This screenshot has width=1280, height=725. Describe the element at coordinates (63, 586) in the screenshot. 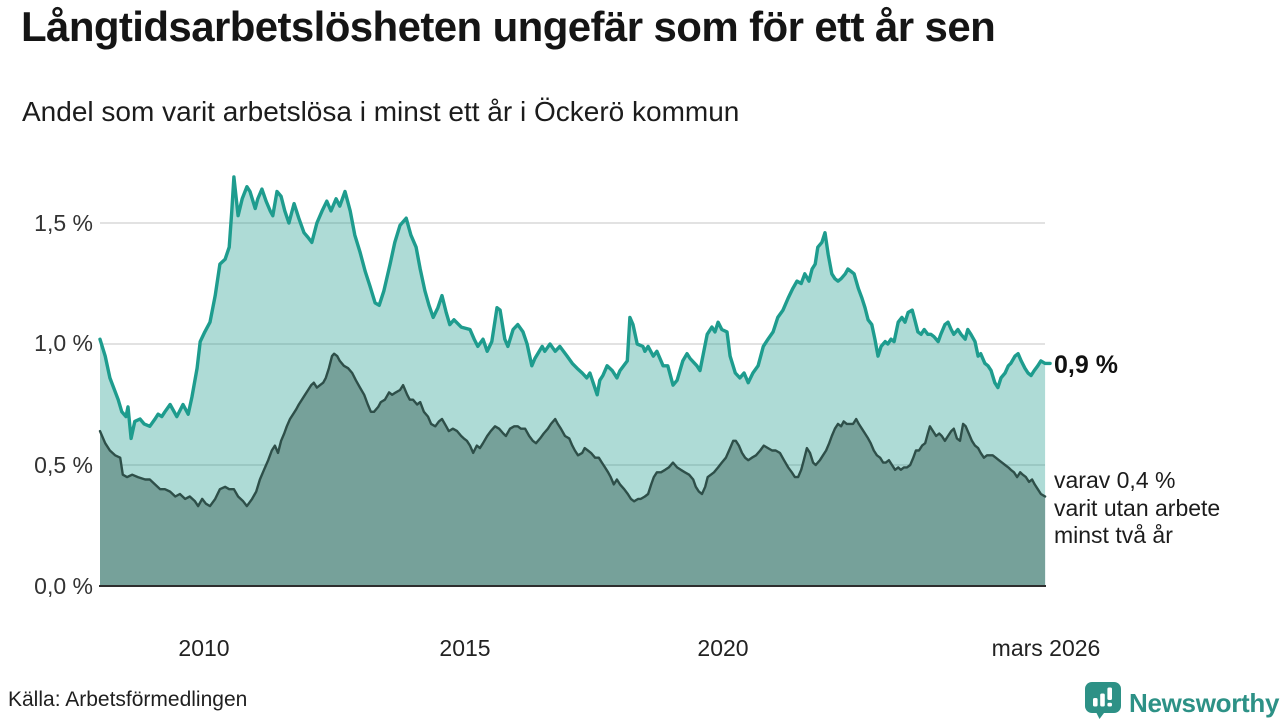

I see `y-tick-0-0: 0,0 %` at that location.